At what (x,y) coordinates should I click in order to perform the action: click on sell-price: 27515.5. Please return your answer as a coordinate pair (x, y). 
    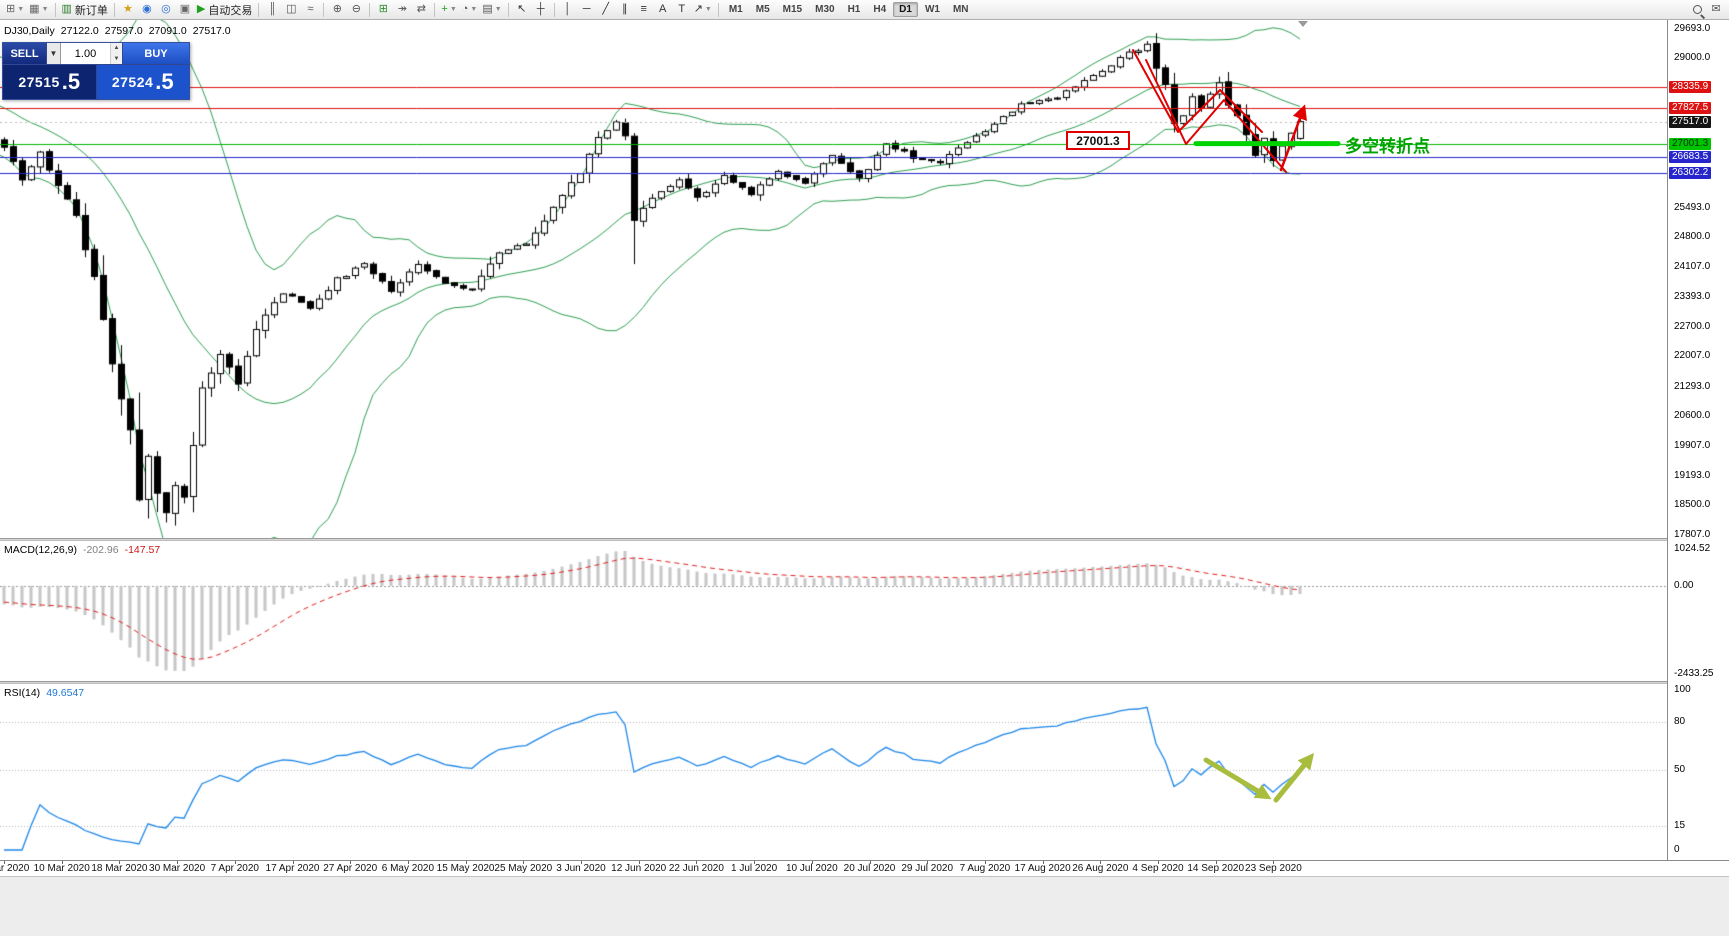
    Looking at the image, I should click on (50, 82).